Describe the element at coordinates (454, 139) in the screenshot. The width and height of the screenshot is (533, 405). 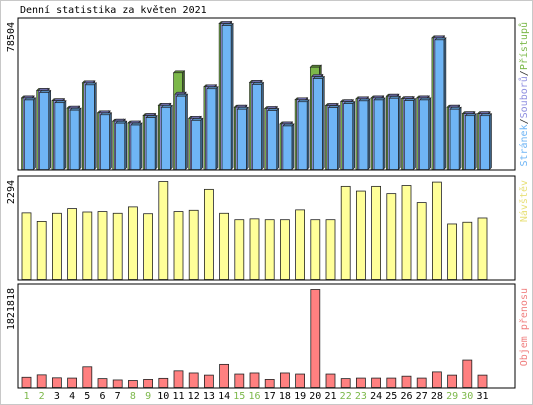
I see `bar-hits-Stránek-29` at that location.